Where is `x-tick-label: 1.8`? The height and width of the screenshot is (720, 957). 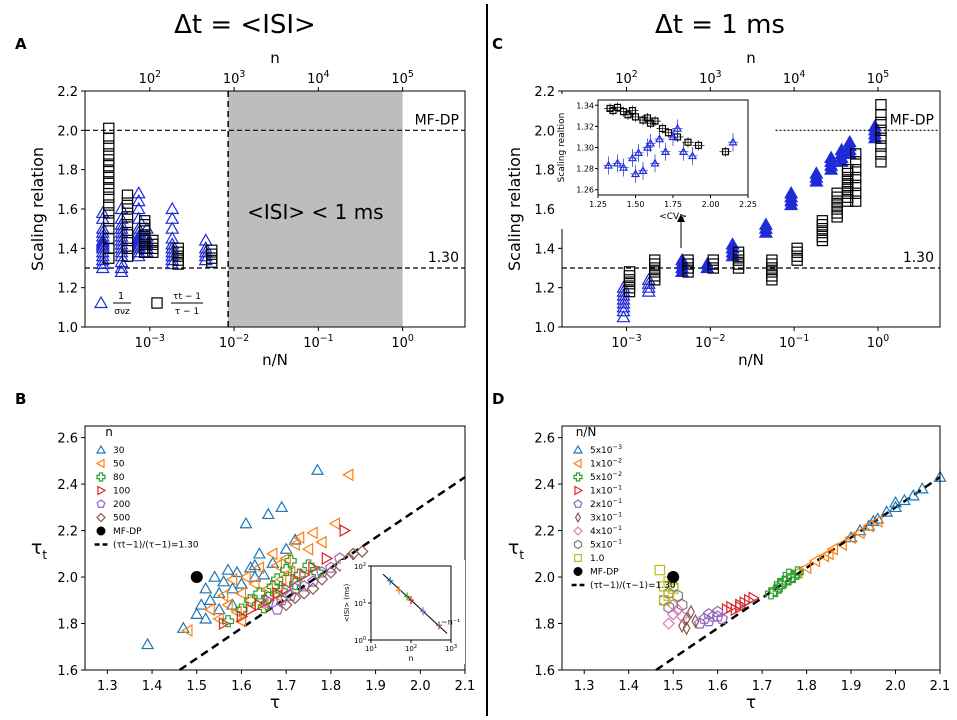
x-tick-label: 1.8 is located at coordinates (331, 686).